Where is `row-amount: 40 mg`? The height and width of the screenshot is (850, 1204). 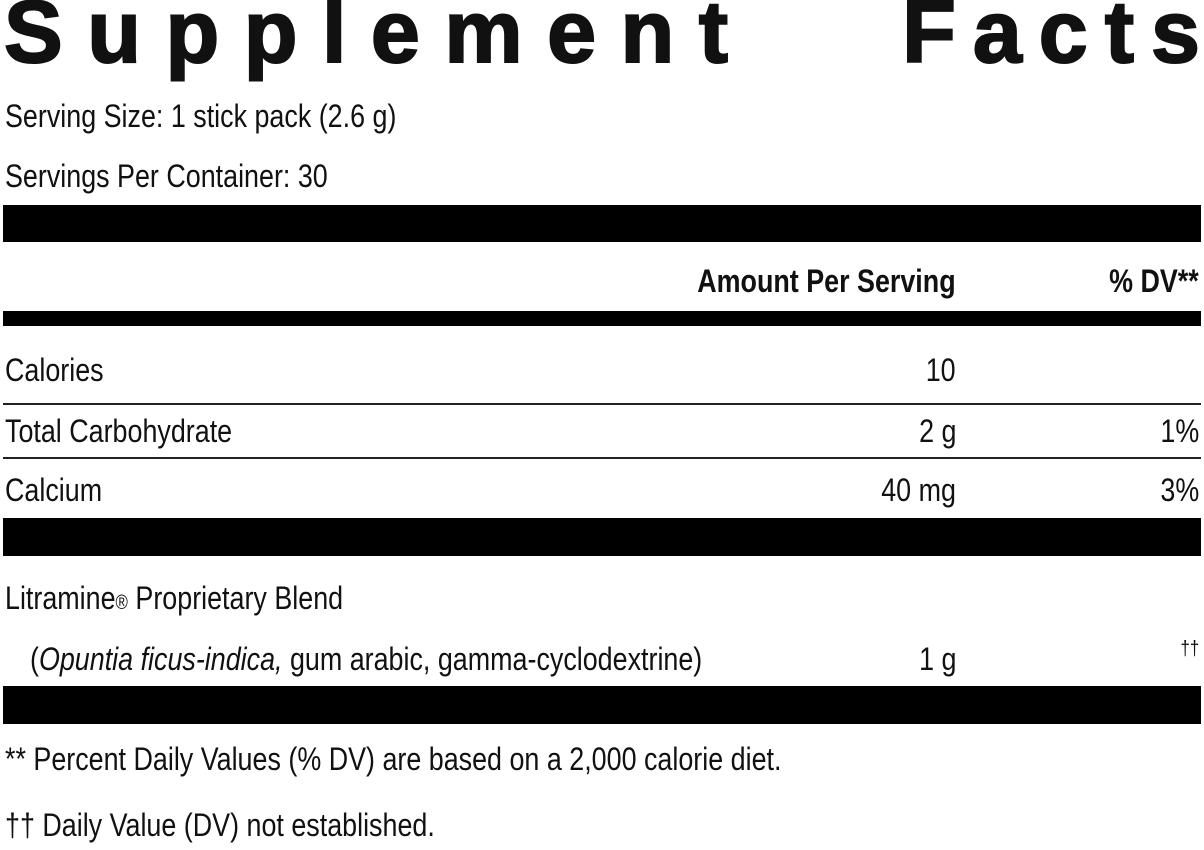 row-amount: 40 mg is located at coordinates (918, 490).